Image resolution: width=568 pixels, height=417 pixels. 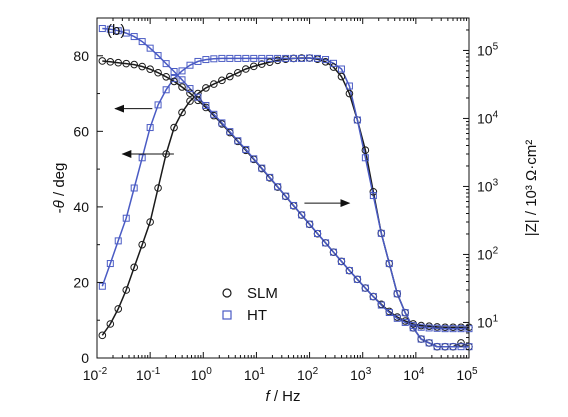 I want to click on x-tick-label: 10³, so click(x=361, y=374).